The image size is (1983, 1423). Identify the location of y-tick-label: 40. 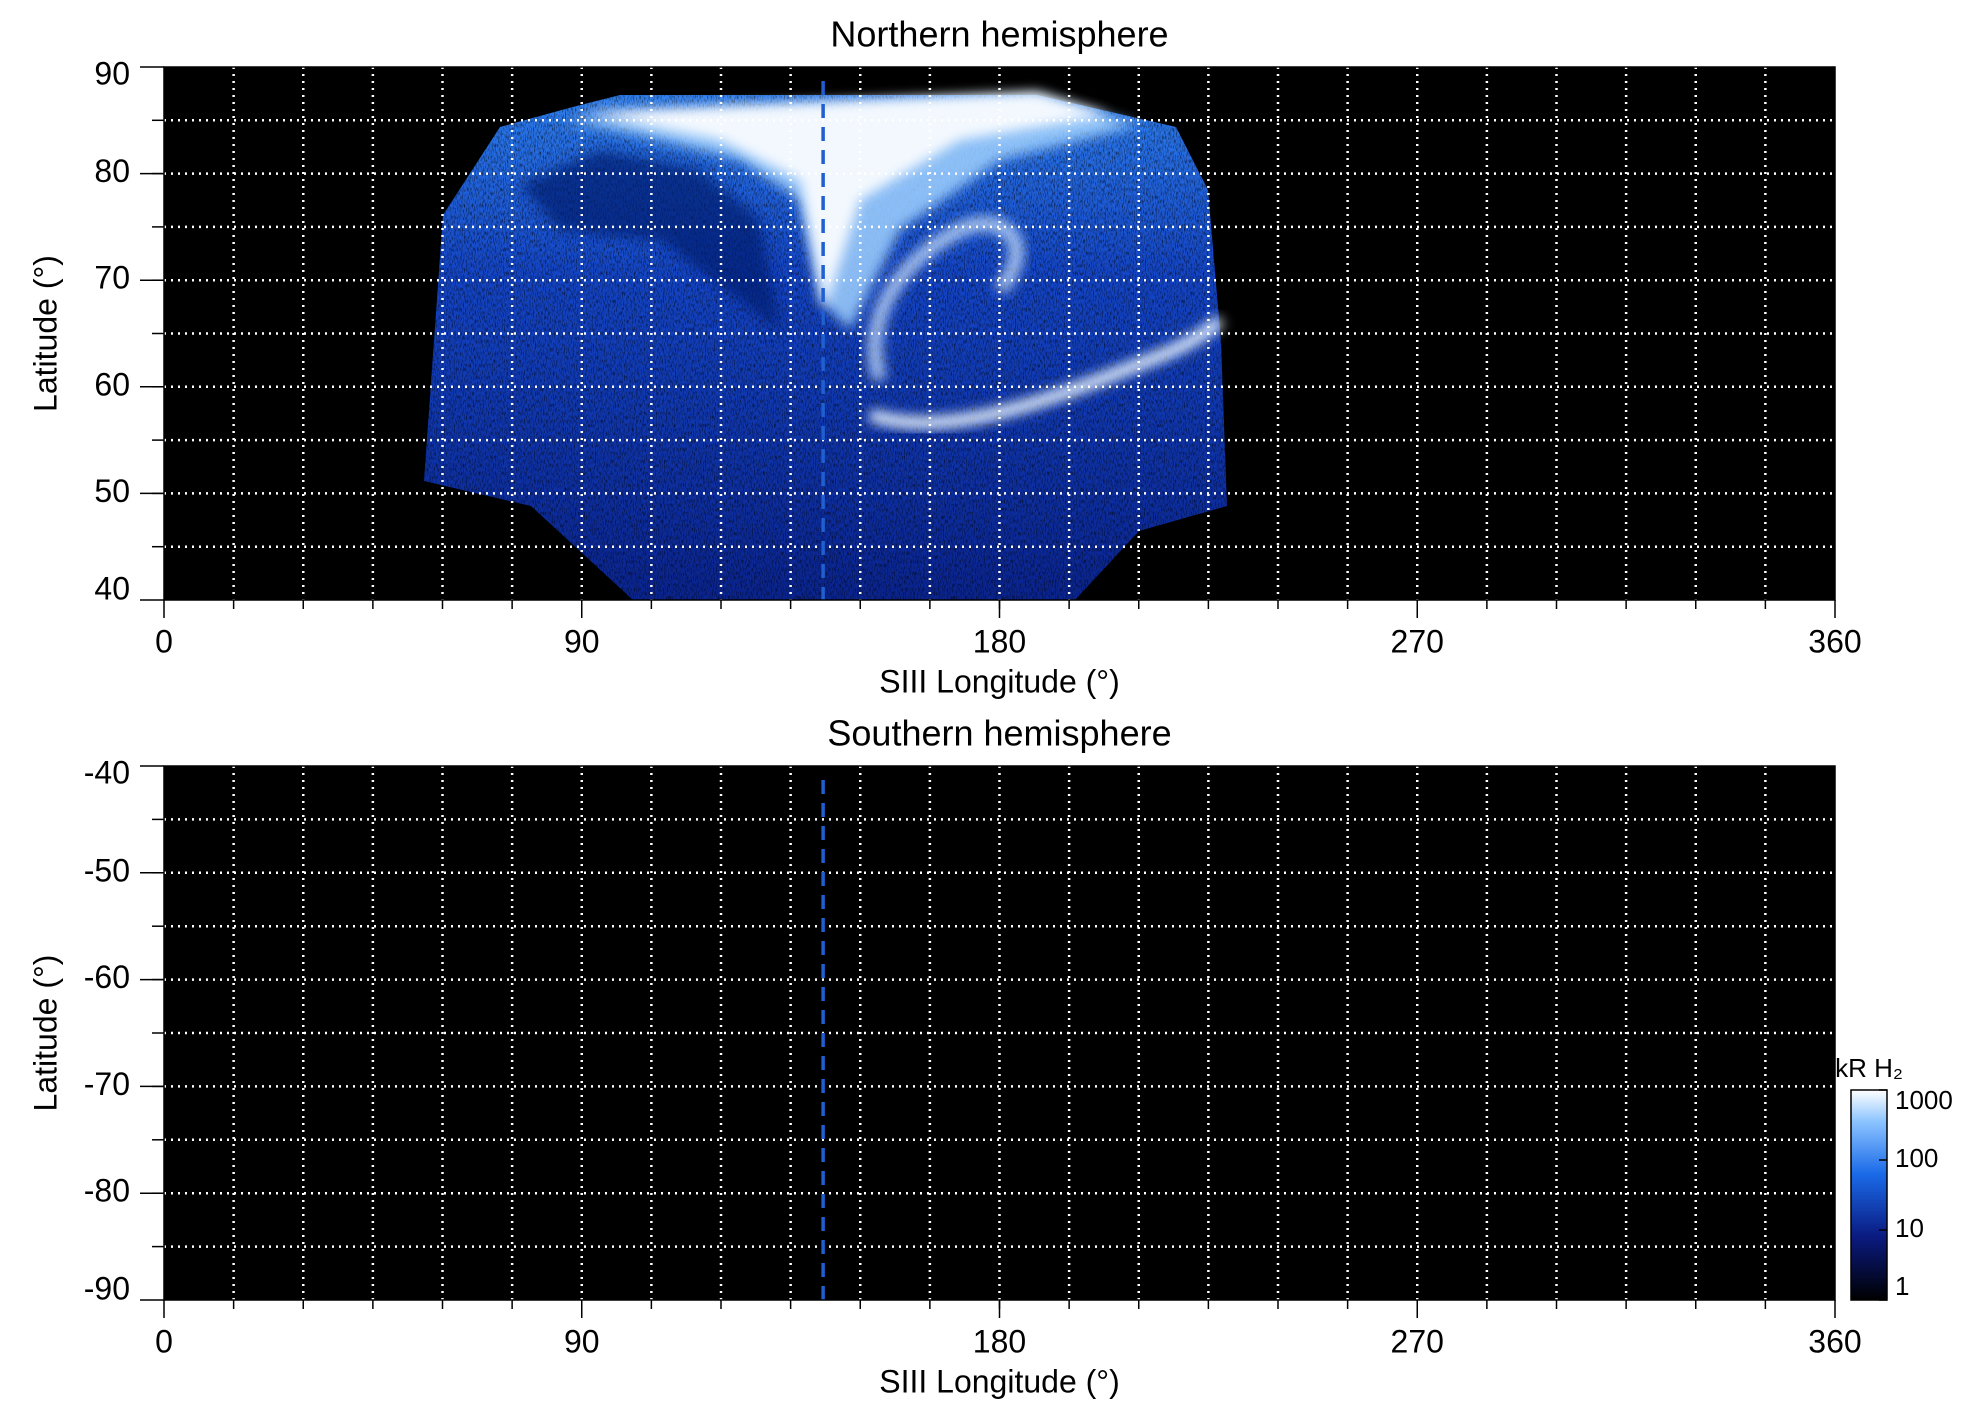
(112, 588).